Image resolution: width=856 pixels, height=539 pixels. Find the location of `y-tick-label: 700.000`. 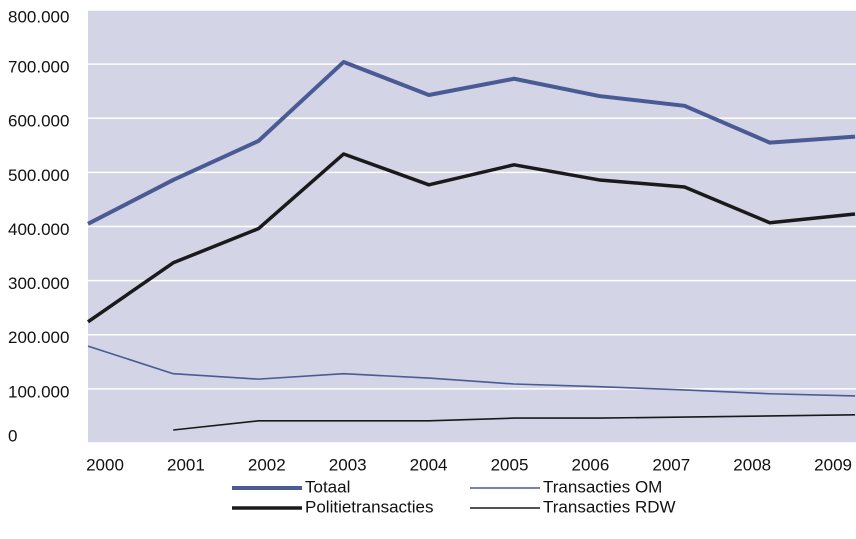

y-tick-label: 700.000 is located at coordinates (38, 67).